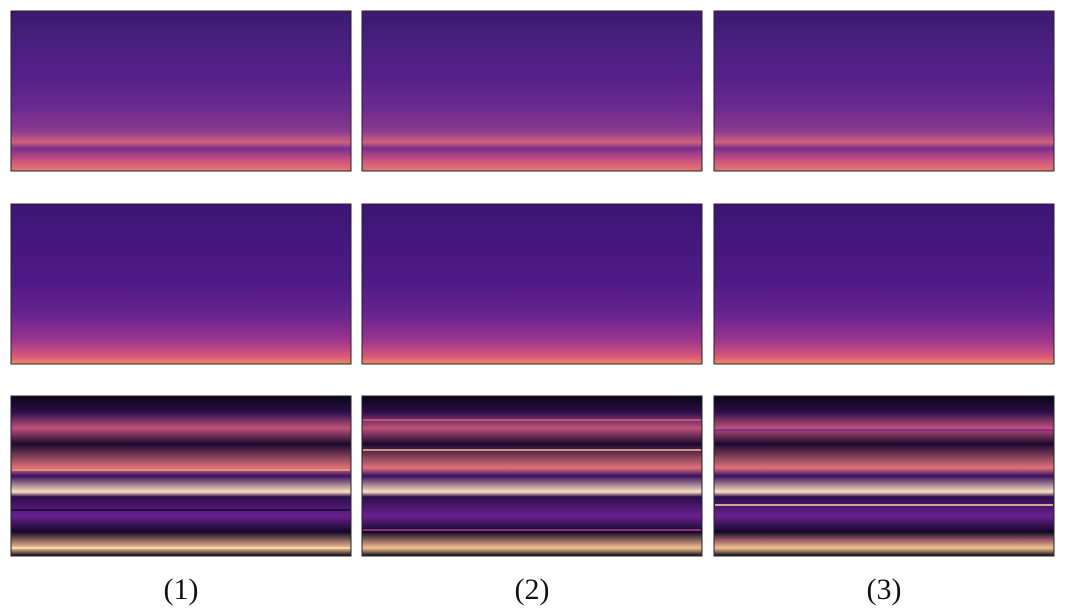  What do you see at coordinates (532, 589) in the screenshot?
I see `panel-label: (2)` at bounding box center [532, 589].